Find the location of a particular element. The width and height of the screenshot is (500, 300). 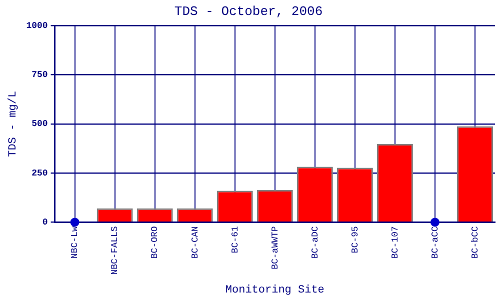

y-tick-label: 250 is located at coordinates (40, 173).